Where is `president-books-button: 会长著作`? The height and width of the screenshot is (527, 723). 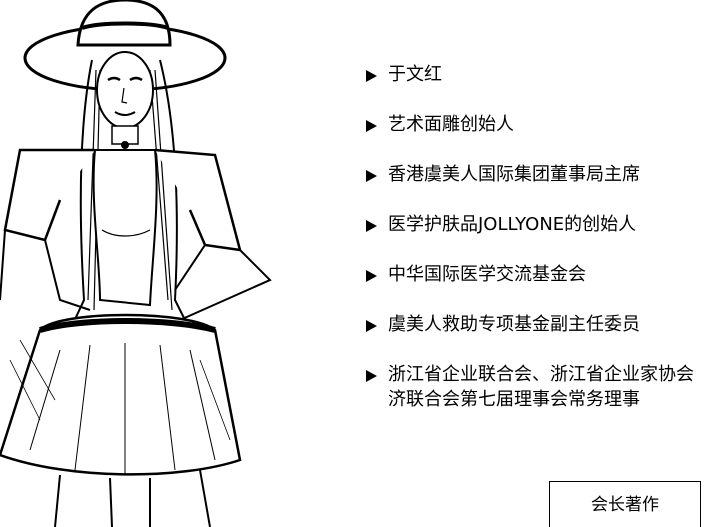 president-books-button: 会长著作 is located at coordinates (625, 504).